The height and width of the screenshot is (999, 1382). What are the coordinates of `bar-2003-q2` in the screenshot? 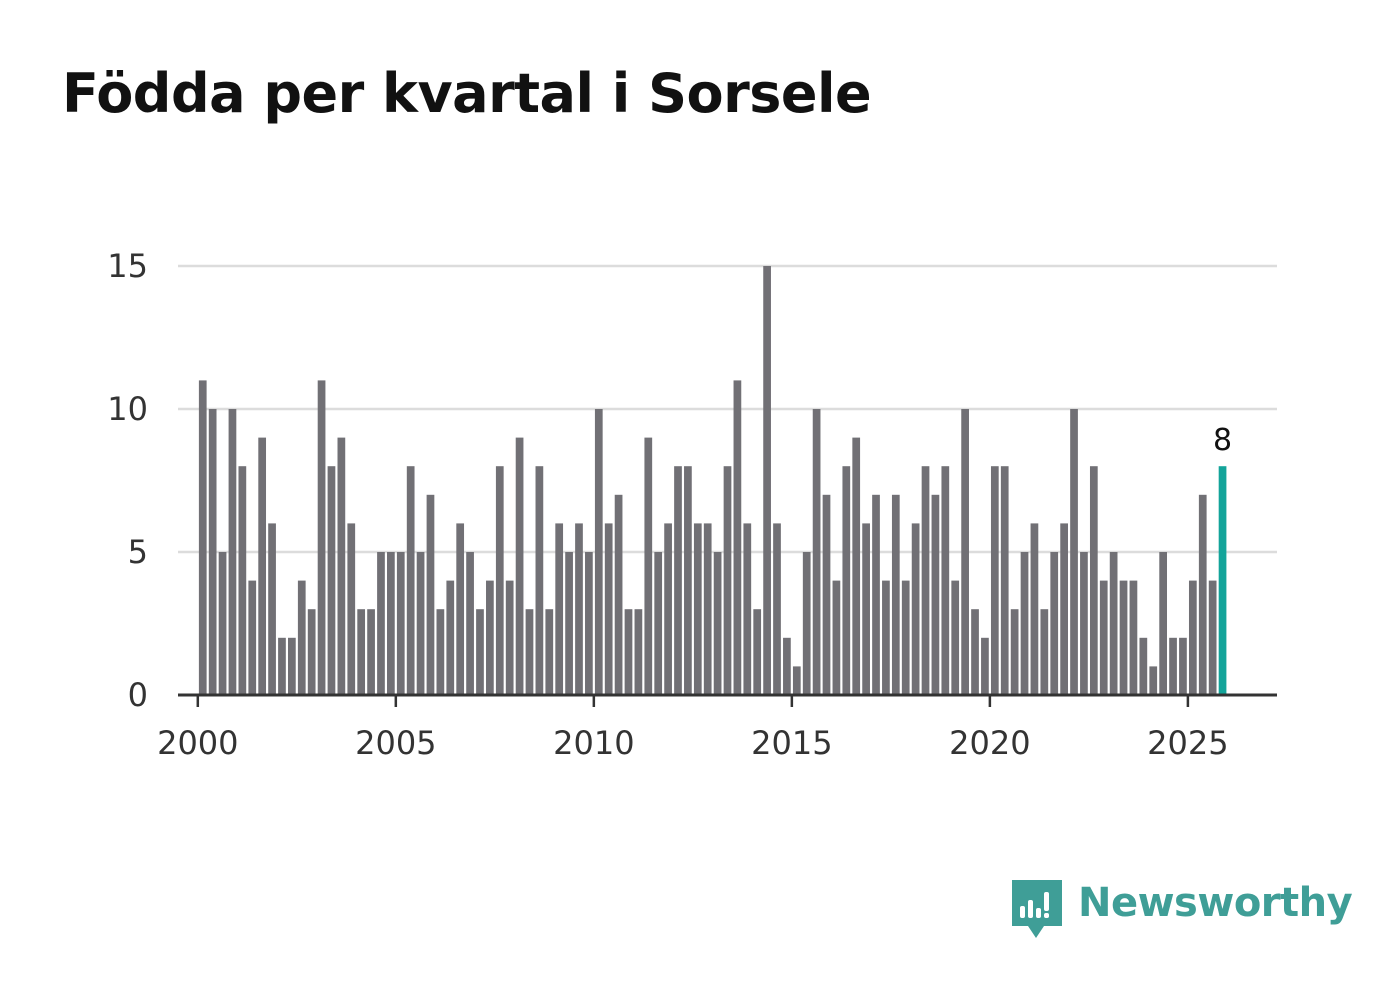 It's located at (331, 580).